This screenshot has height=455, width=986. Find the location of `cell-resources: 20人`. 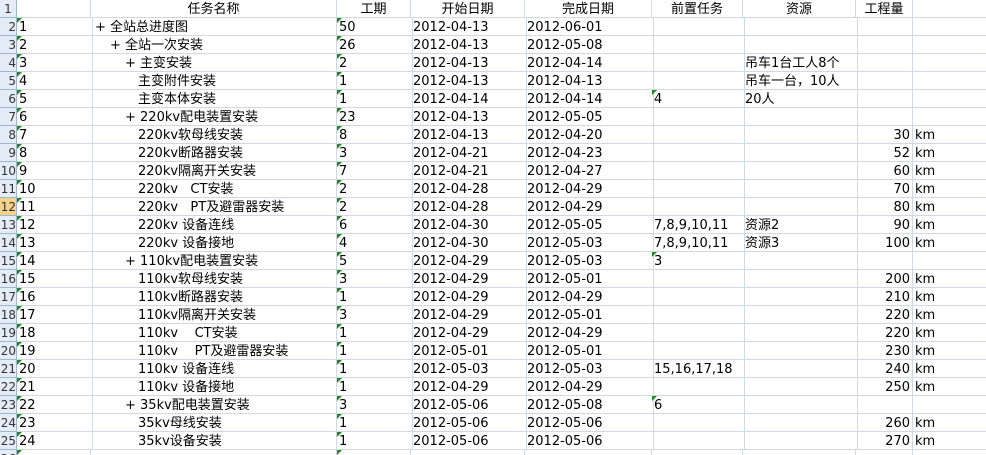

cell-resources: 20人 is located at coordinates (800, 99).